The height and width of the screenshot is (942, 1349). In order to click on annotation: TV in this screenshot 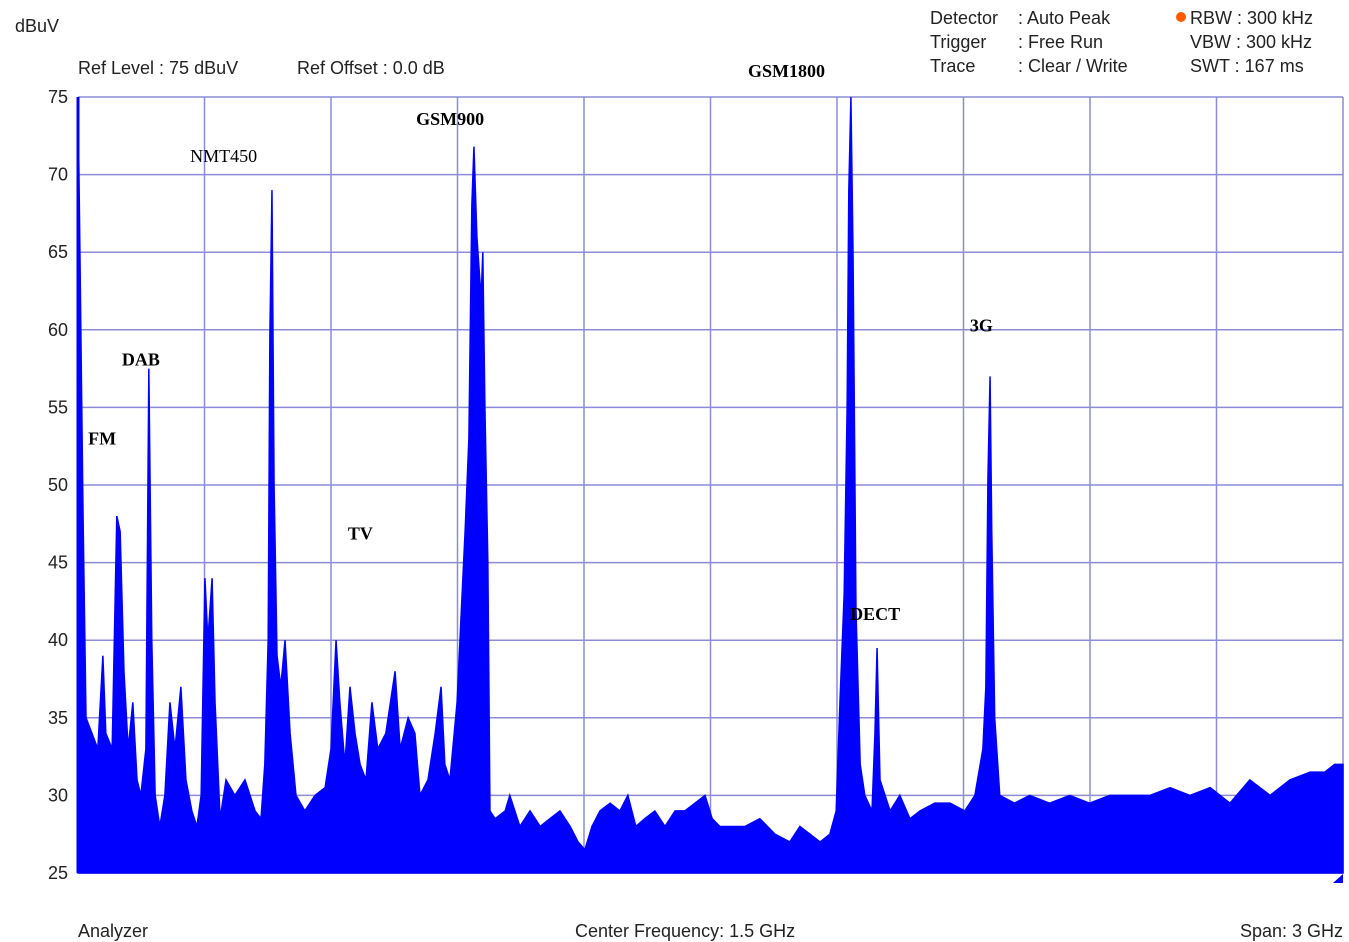, I will do `click(360, 533)`.